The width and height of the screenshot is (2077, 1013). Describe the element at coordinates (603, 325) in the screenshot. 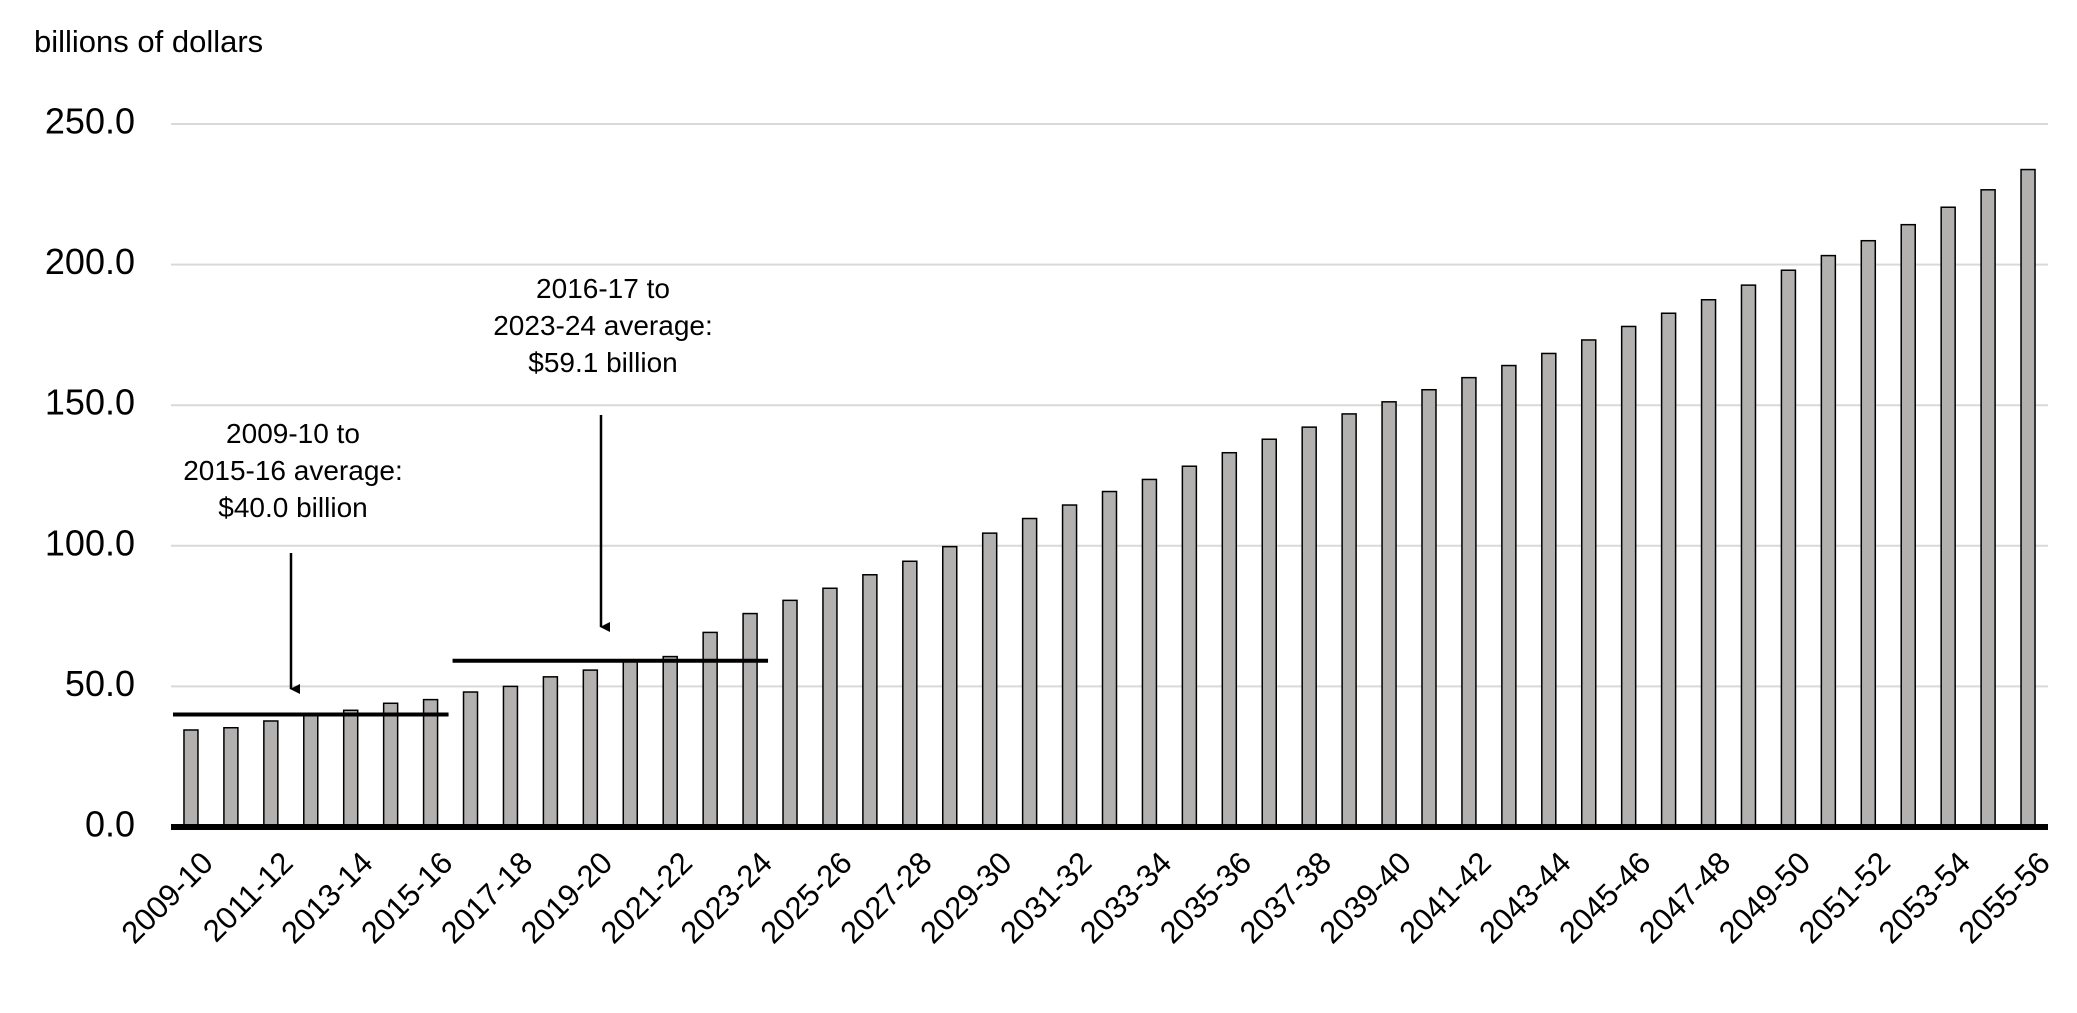

I see `annotation-text: 2023-24 average:` at that location.